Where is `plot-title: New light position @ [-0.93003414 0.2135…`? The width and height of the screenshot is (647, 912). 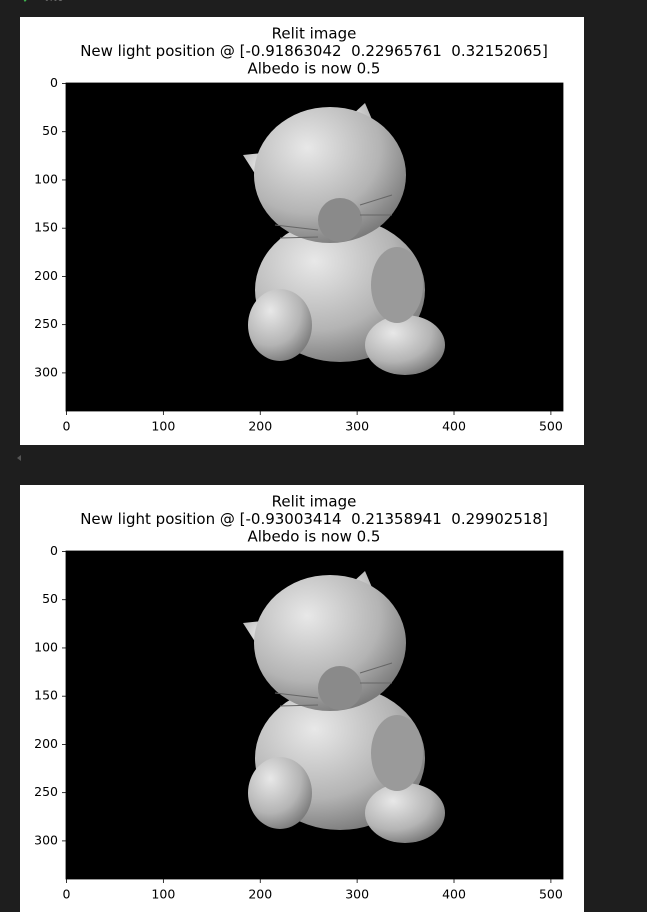 plot-title: New light position @ [-0.93003414 0.2135… is located at coordinates (314, 519).